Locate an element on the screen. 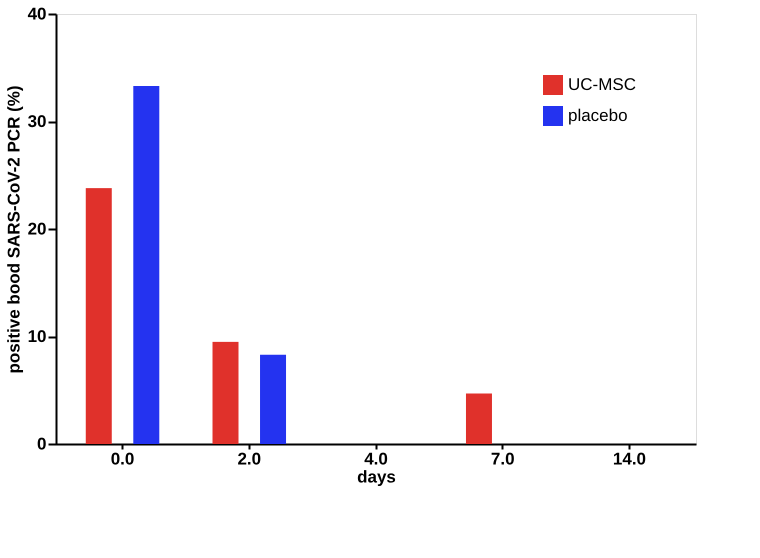 The width and height of the screenshot is (760, 558). y-tick-label: 20 is located at coordinates (37, 229).